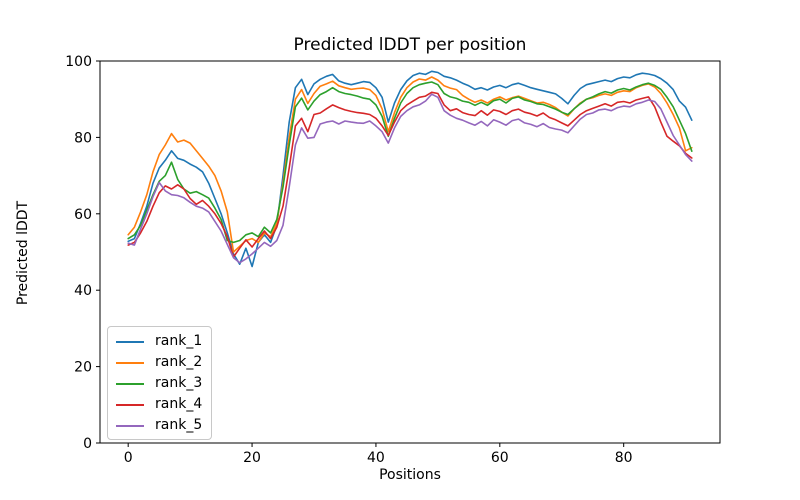 The height and width of the screenshot is (500, 800). Describe the element at coordinates (179, 404) in the screenshot. I see `legend-label: rank_4` at that location.